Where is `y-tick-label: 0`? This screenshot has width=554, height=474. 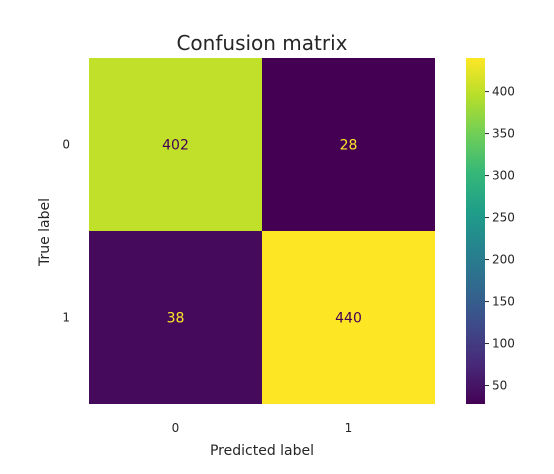 y-tick-label: 0 is located at coordinates (66, 145).